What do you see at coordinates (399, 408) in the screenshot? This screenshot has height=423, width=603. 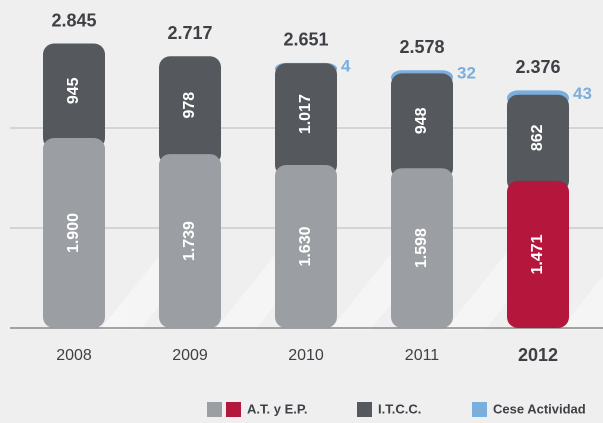 I see `legend-label: I.T.C.C.` at bounding box center [399, 408].